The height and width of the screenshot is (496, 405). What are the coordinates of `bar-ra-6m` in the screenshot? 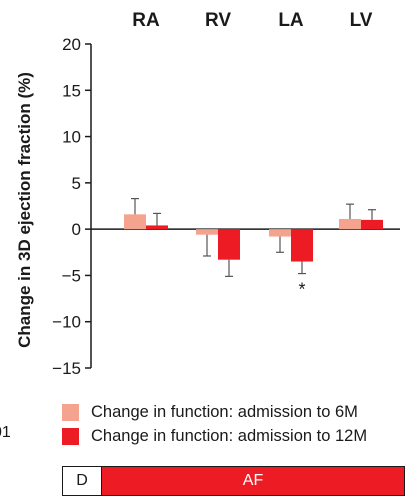 It's located at (135, 222).